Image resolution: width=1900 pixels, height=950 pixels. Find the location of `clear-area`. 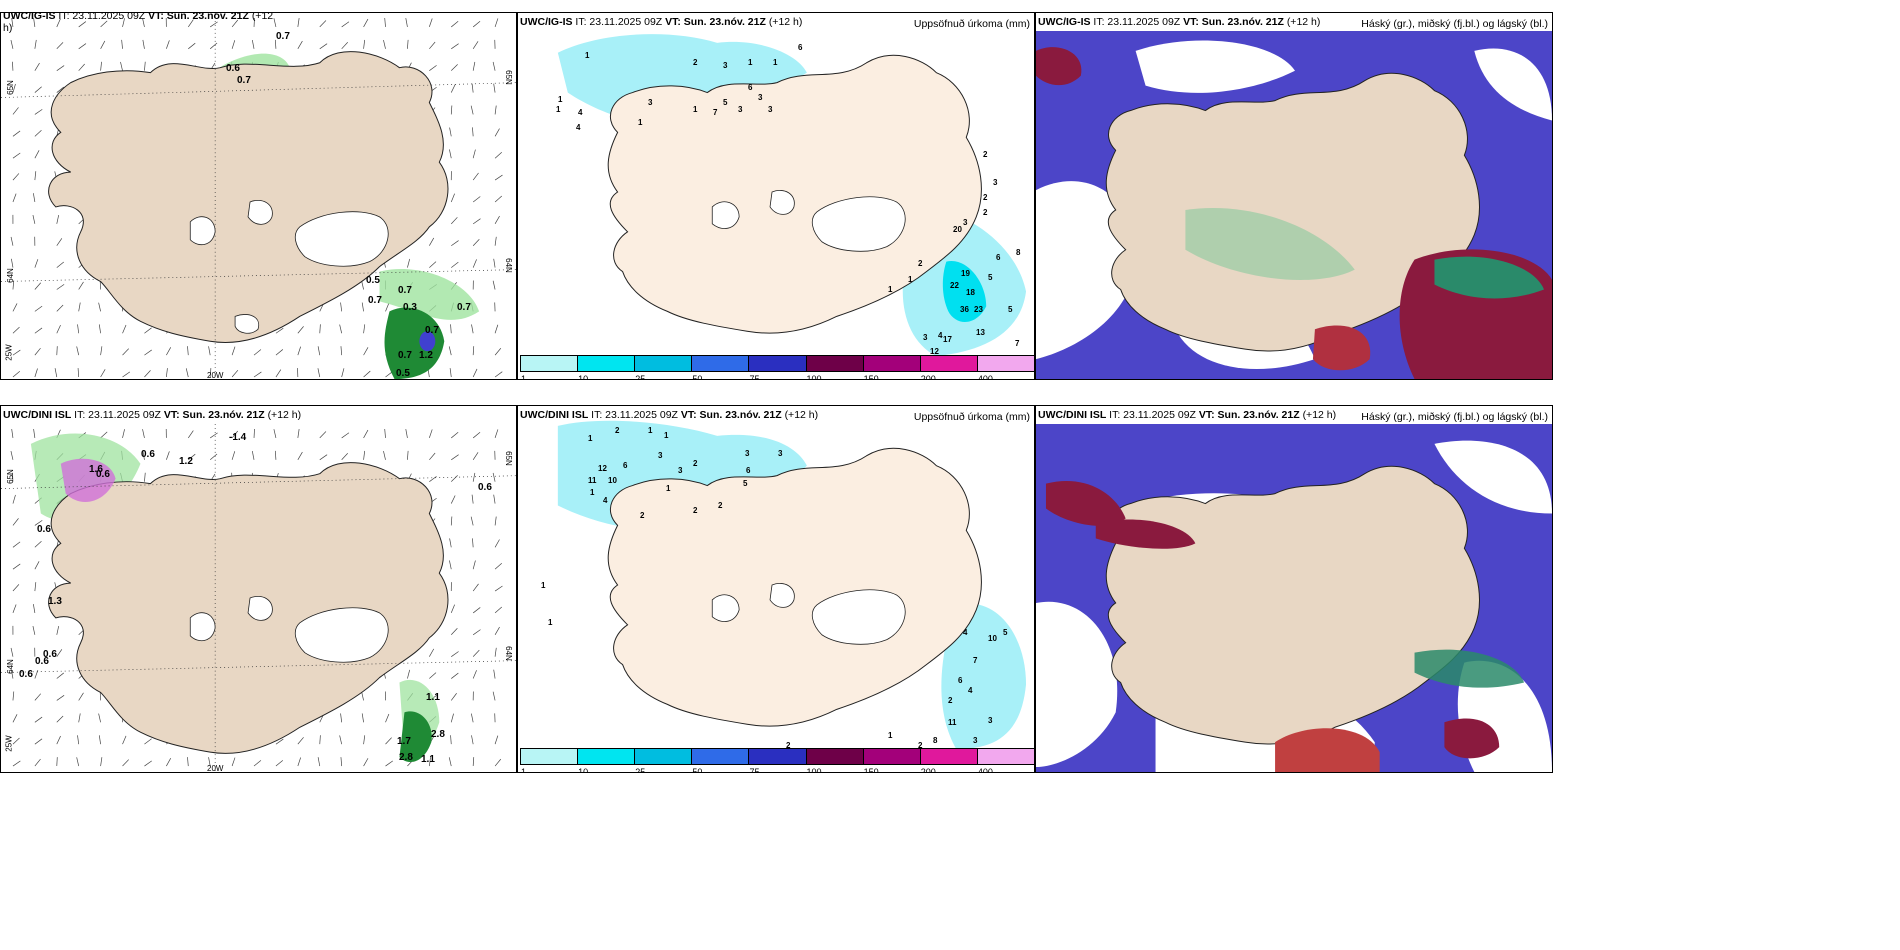

clear-area is located at coordinates (1493, 477).